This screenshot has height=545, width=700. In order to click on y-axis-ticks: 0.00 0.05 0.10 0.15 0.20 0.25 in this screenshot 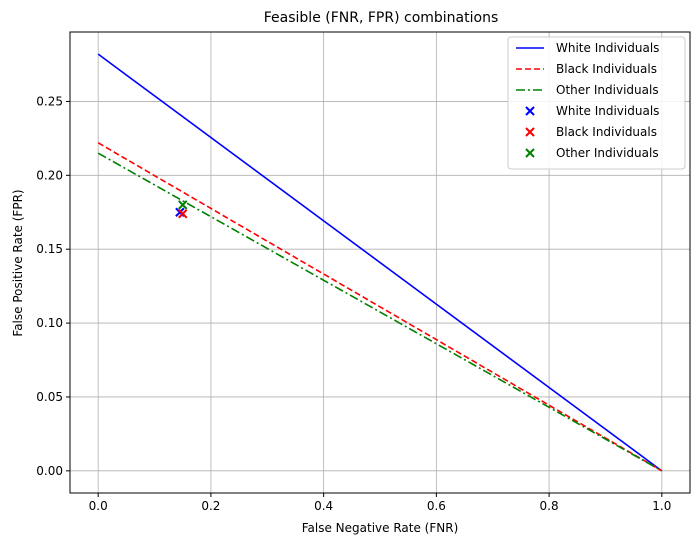, I will do `click(53, 286)`.